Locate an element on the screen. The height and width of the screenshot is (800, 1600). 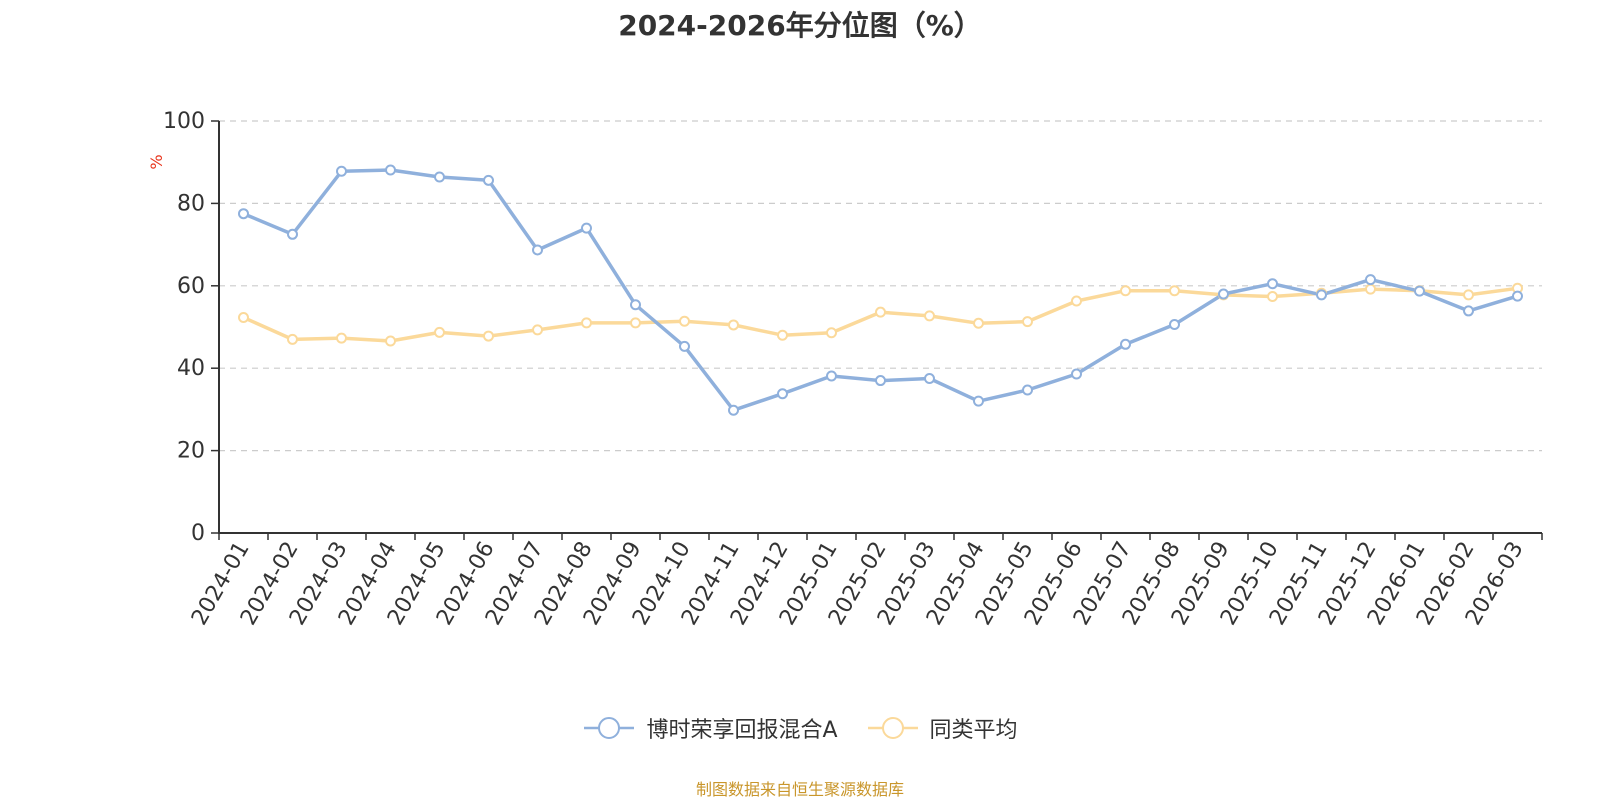
legend-label: 博时荣享回报混合A is located at coordinates (742, 730).